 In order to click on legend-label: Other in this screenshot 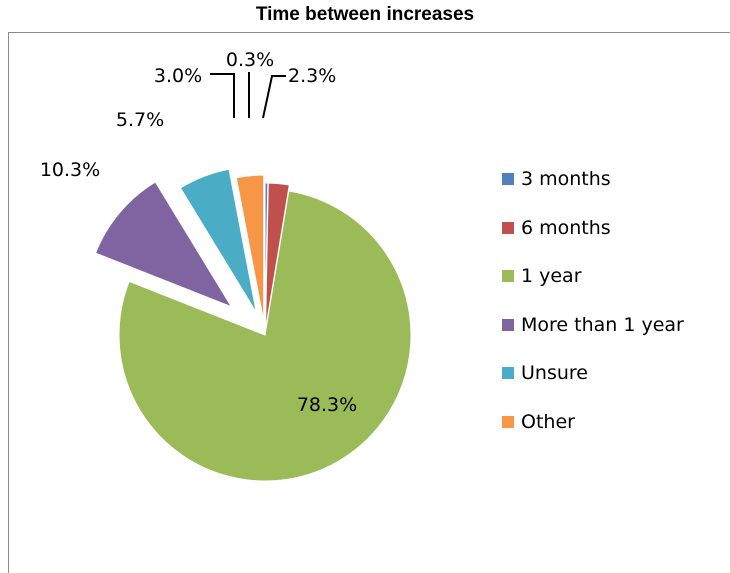, I will do `click(548, 421)`.